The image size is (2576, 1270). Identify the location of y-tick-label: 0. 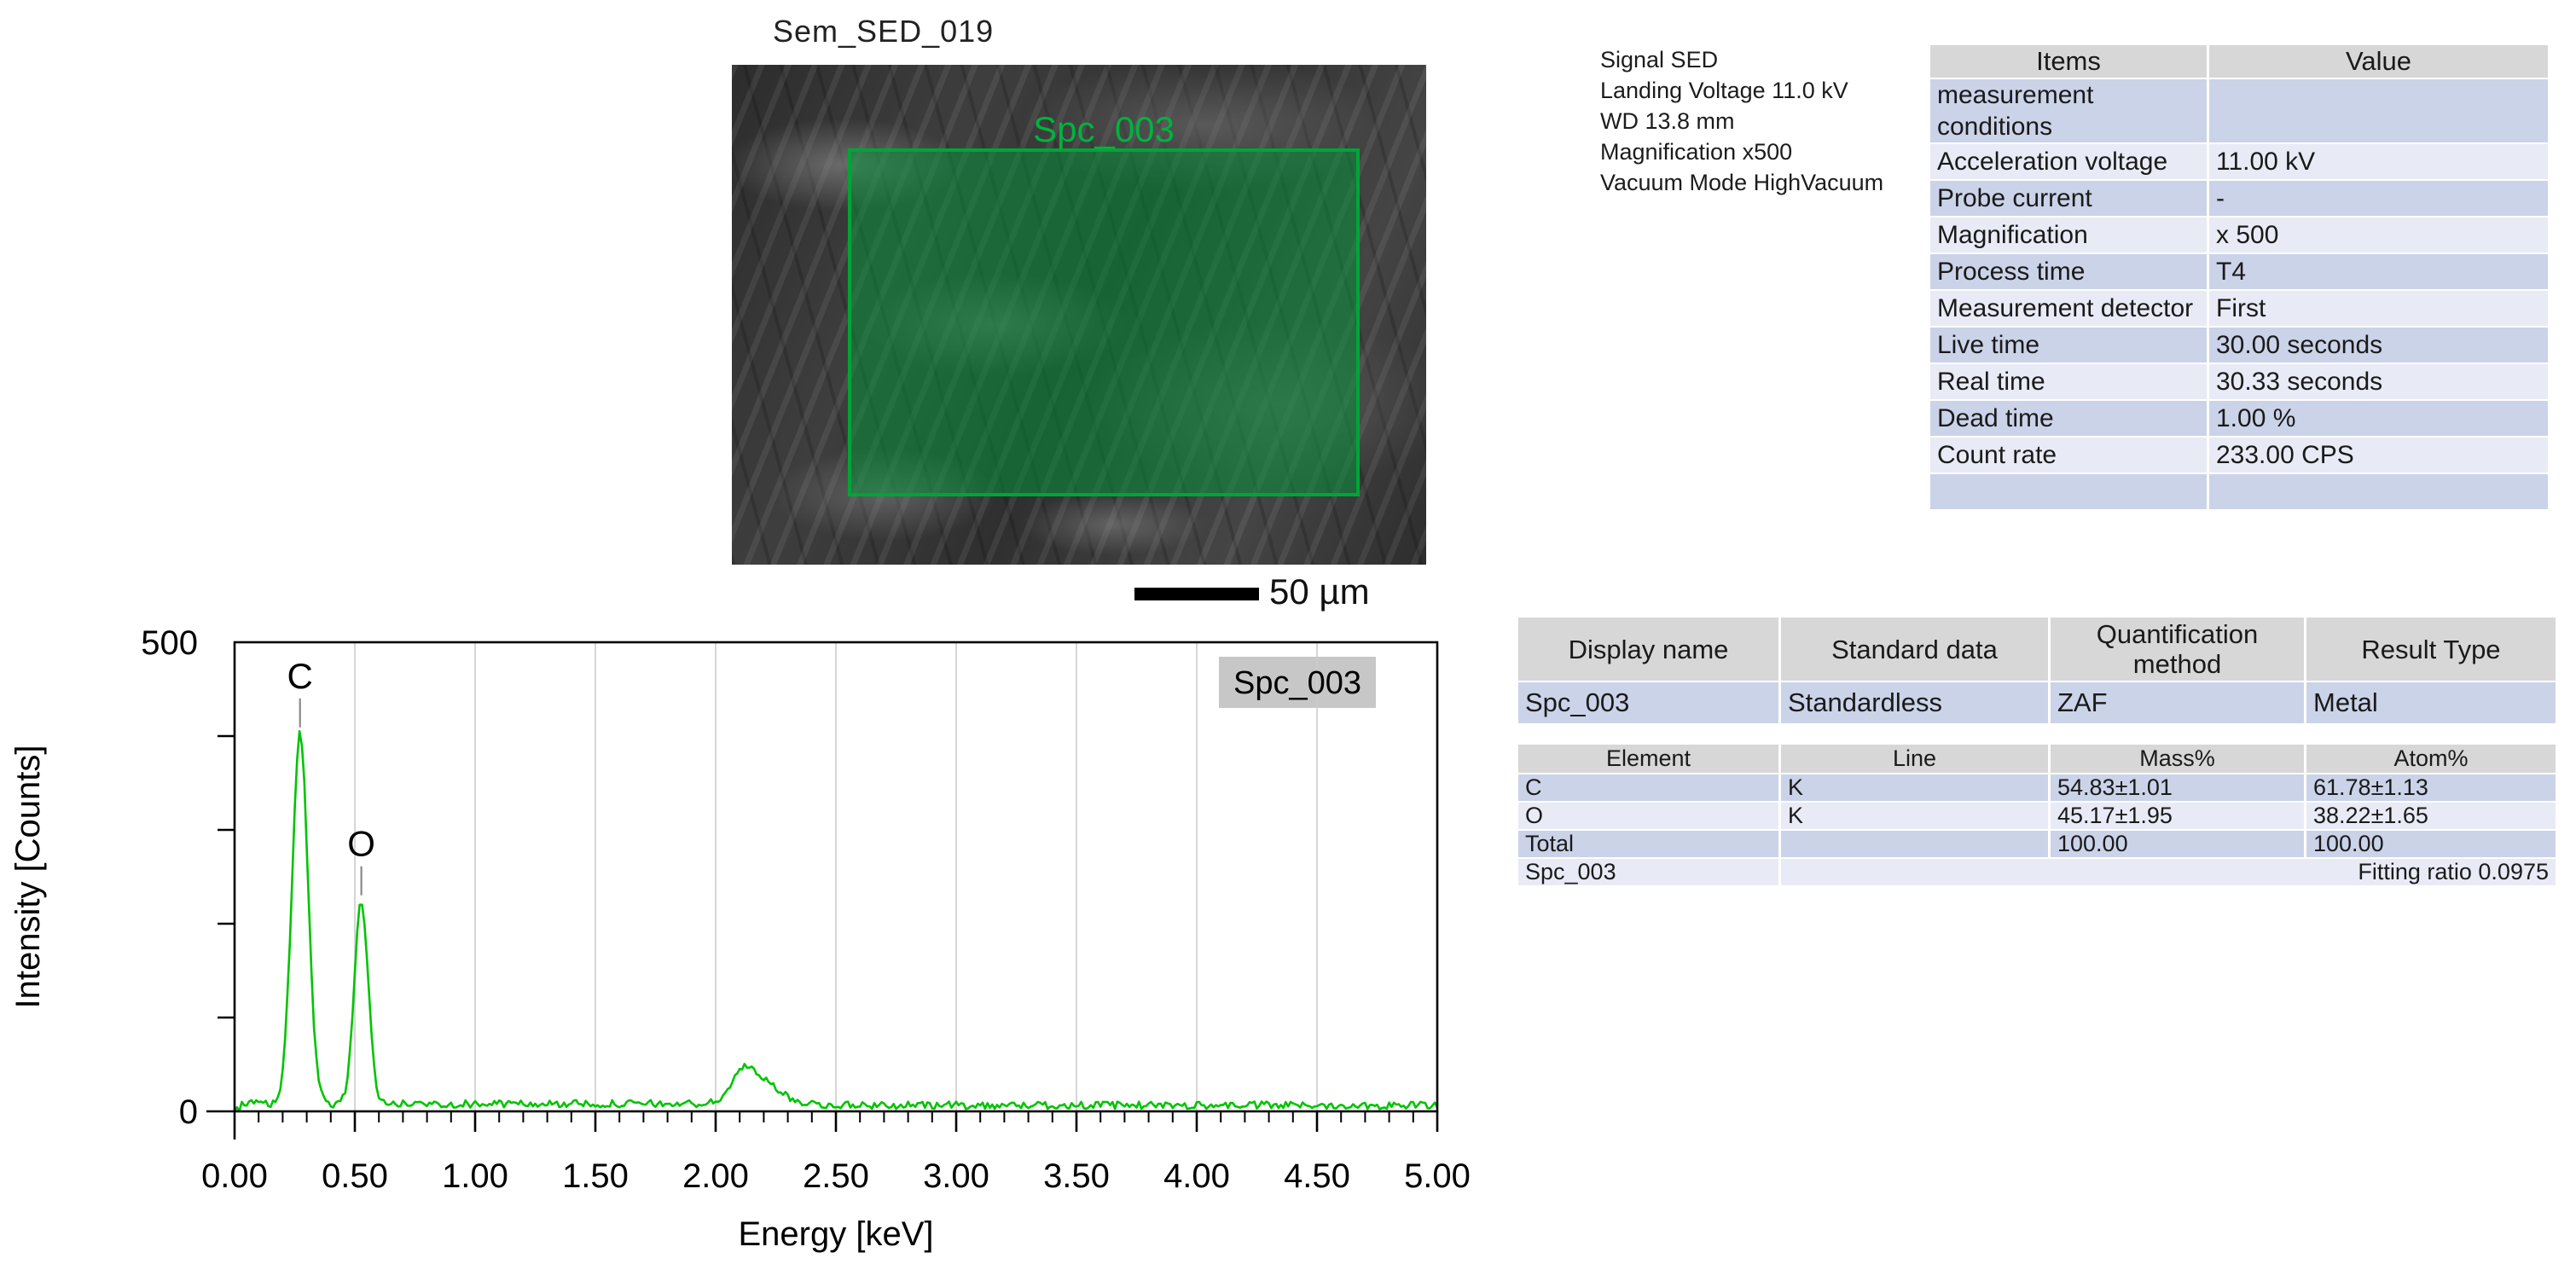
(188, 1112).